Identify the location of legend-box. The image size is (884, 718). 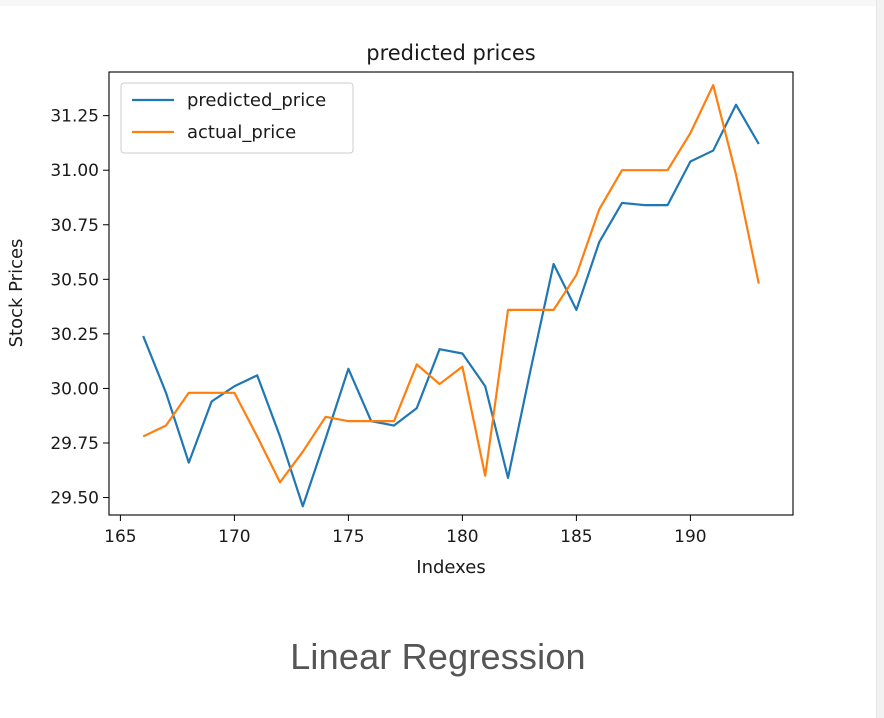
(237, 118).